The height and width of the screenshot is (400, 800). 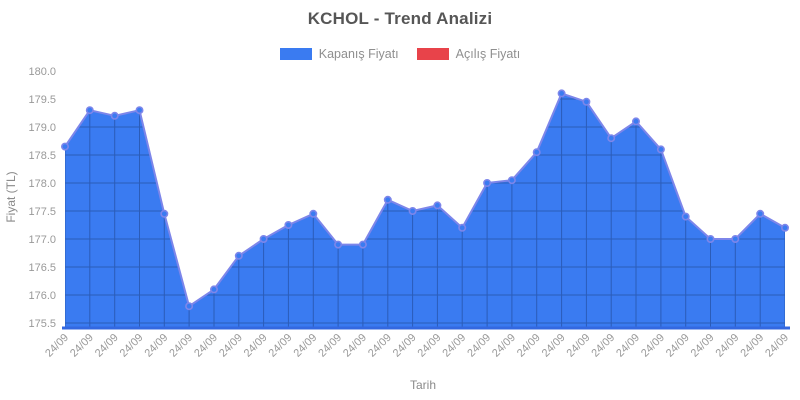 I want to click on legend-item-kapanis-fiyati: Kapanış Fiyatı, so click(x=339, y=54).